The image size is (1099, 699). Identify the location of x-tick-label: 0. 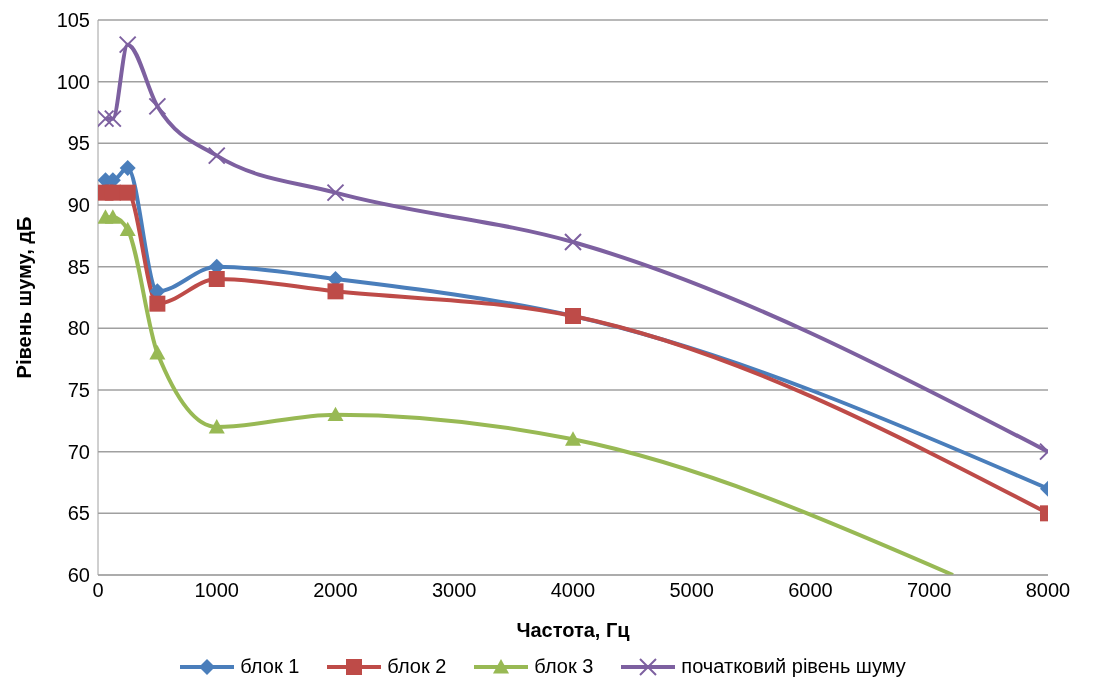
(98, 590).